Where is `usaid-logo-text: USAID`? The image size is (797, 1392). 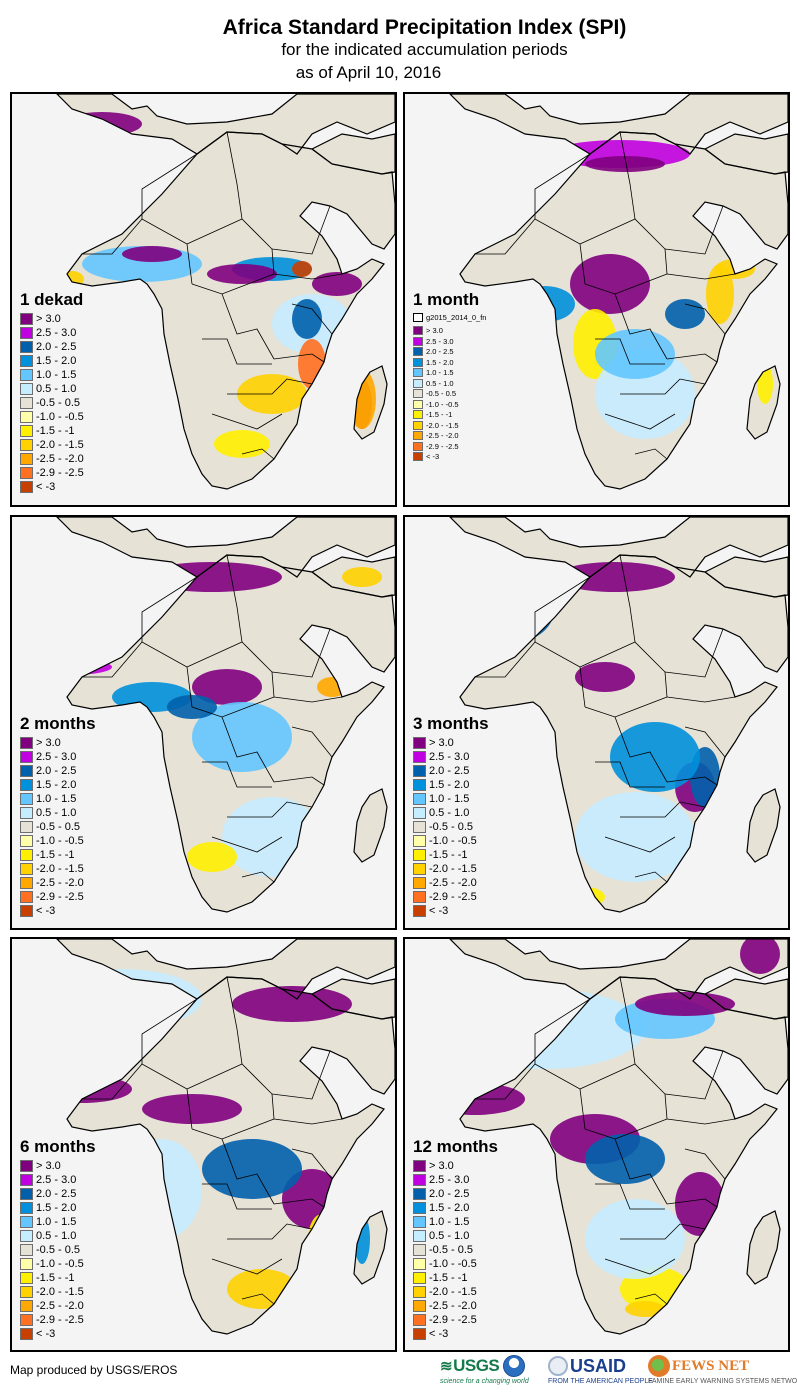
usaid-logo-text: USAID is located at coordinates (598, 1365).